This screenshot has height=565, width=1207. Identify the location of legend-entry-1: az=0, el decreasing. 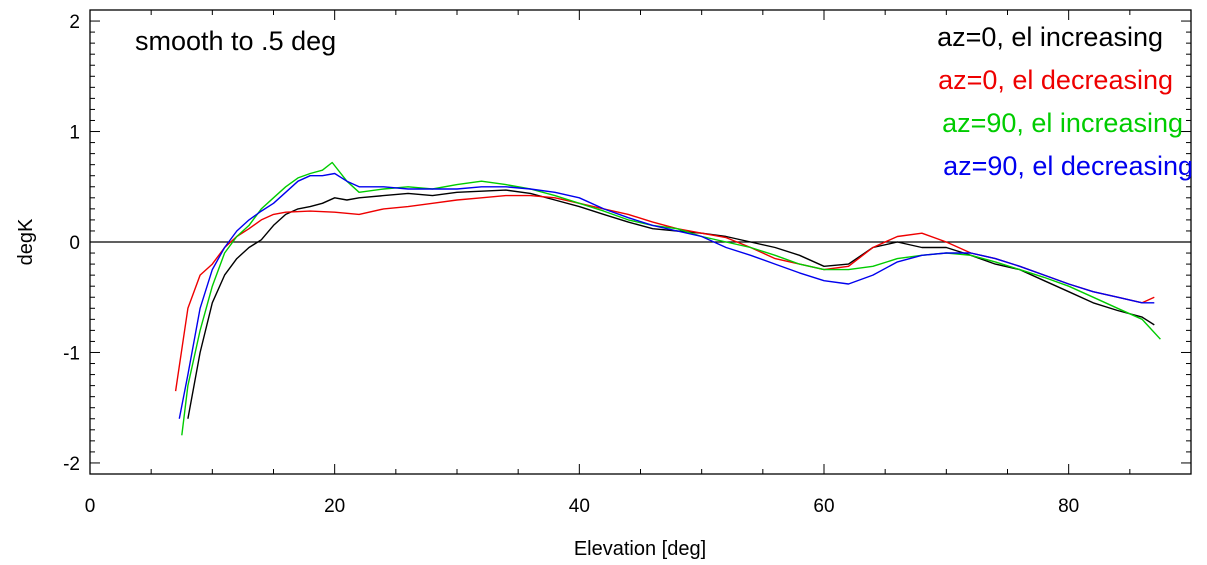
(1055, 80).